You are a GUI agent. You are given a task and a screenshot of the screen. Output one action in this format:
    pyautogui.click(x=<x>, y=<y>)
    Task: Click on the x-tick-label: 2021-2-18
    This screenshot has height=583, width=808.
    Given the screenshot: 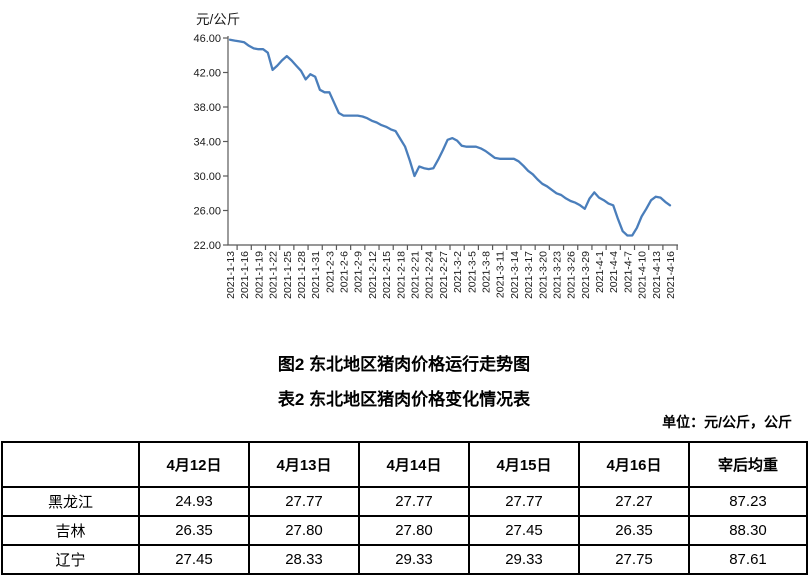 What is the action you would take?
    pyautogui.click(x=401, y=275)
    